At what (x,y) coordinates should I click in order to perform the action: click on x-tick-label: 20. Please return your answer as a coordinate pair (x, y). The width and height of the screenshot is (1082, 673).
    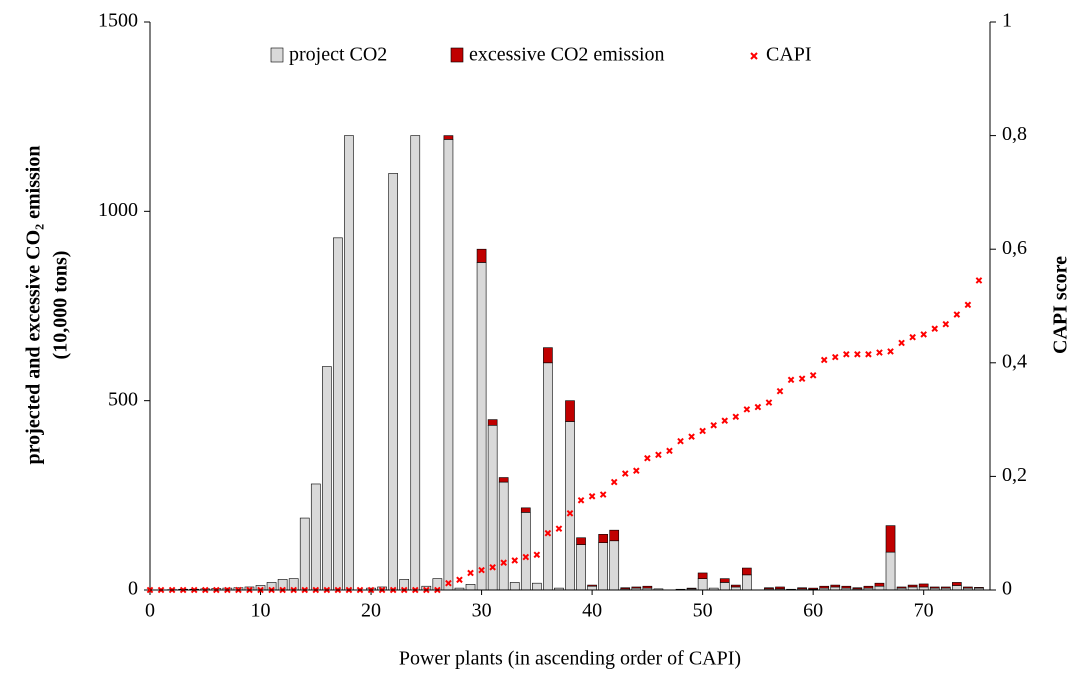
    Looking at the image, I should click on (371, 611).